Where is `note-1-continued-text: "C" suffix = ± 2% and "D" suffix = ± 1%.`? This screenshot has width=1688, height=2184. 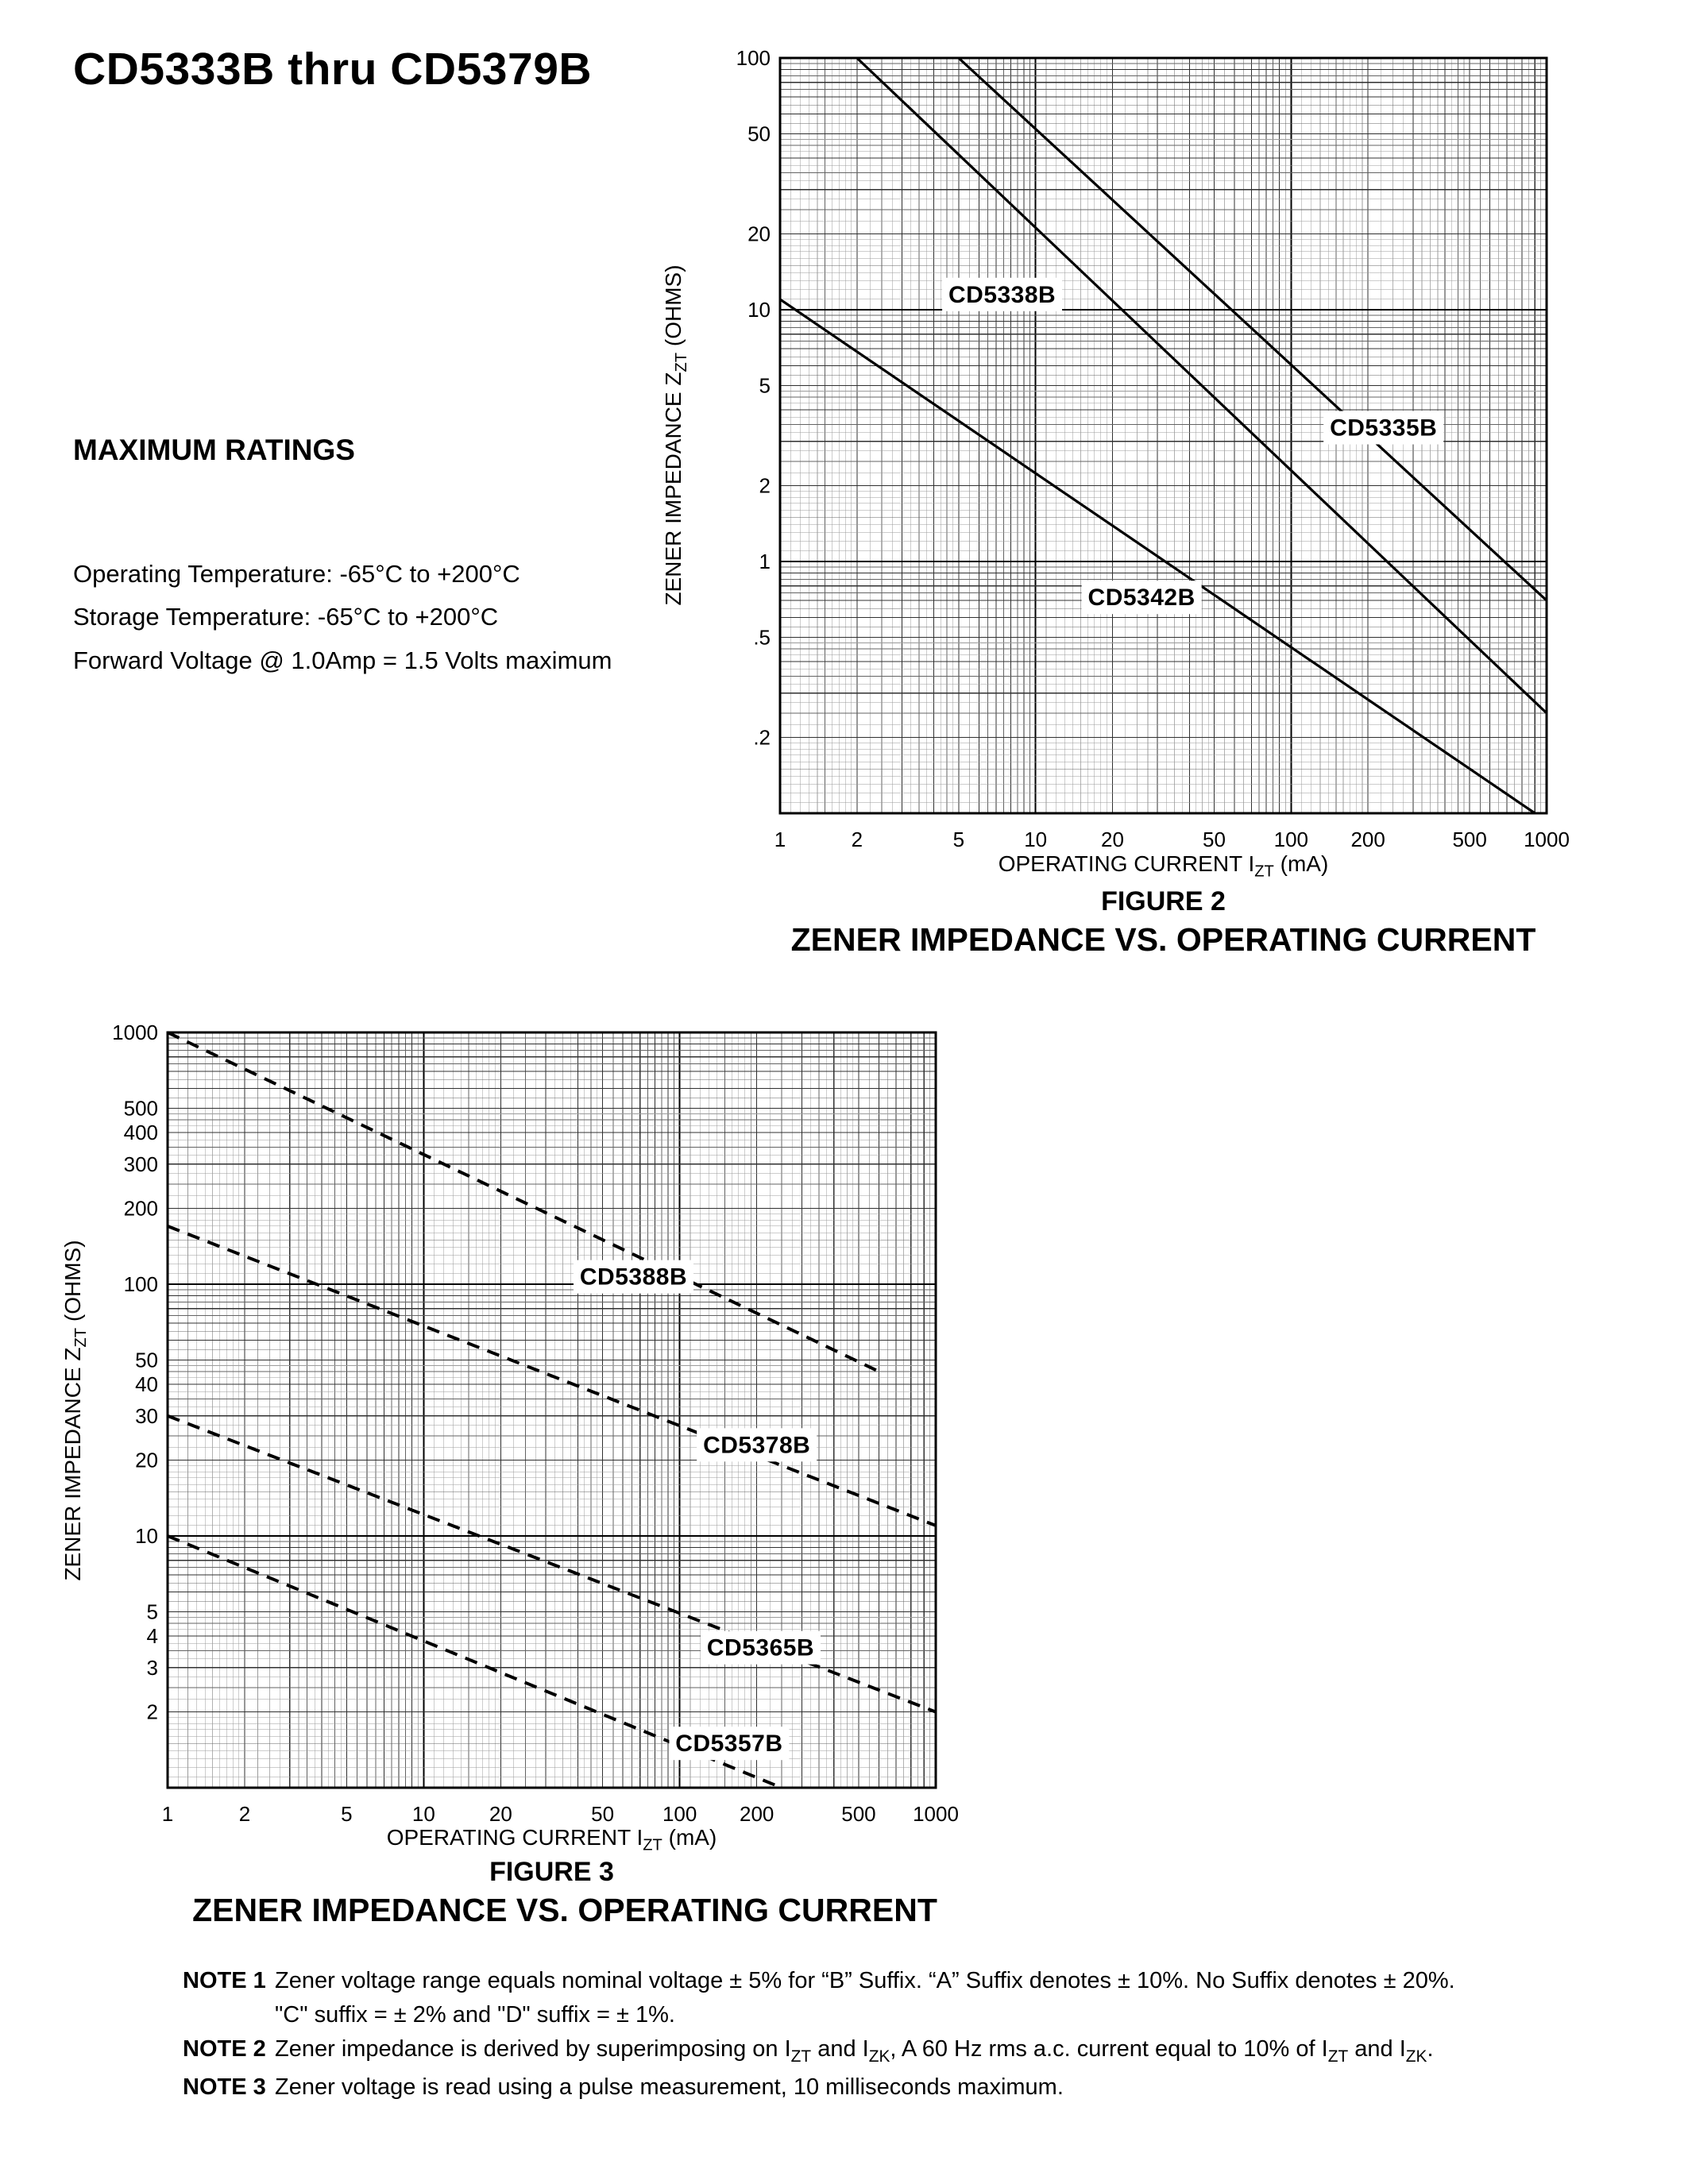 note-1-continued-text: "C" suffix = ± 2% and "D" suffix = ± 1%. is located at coordinates (475, 2015).